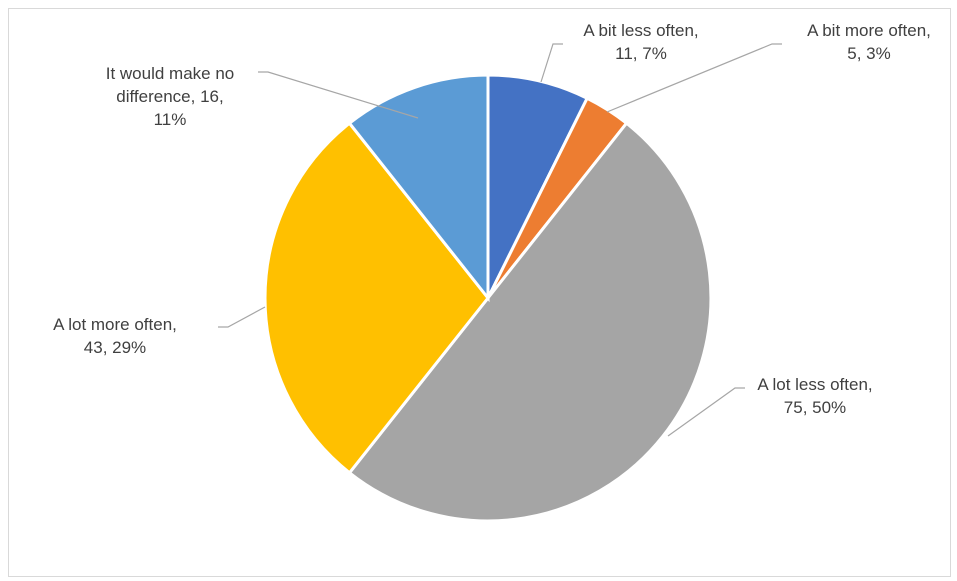 This screenshot has width=957, height=581. What do you see at coordinates (115, 336) in the screenshot?
I see `data-label: A lot more often, 43, 29%` at bounding box center [115, 336].